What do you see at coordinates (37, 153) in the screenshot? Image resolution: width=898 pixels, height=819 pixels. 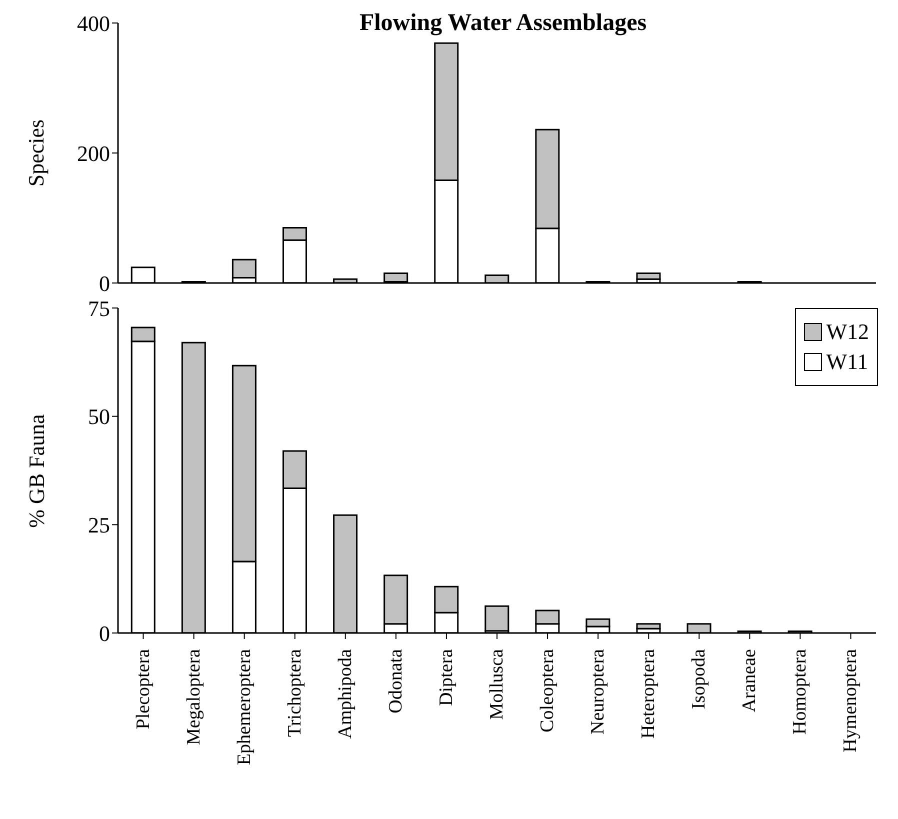 I see `y-axis-title: Species` at bounding box center [37, 153].